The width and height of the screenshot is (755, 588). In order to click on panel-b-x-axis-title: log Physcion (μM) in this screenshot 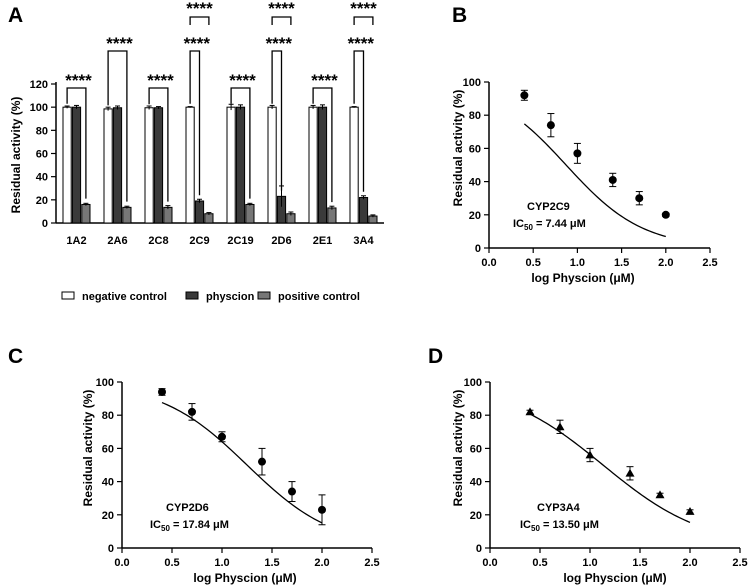, I will do `click(582, 278)`.